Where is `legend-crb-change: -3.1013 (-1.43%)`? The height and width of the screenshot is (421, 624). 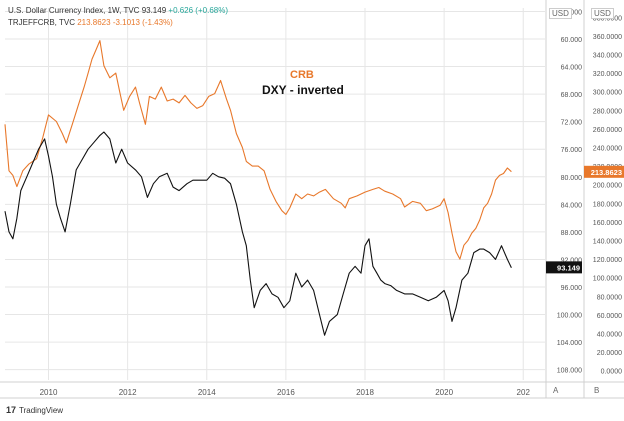
legend-crb-change: -3.1013 (-1.43%) is located at coordinates (142, 22).